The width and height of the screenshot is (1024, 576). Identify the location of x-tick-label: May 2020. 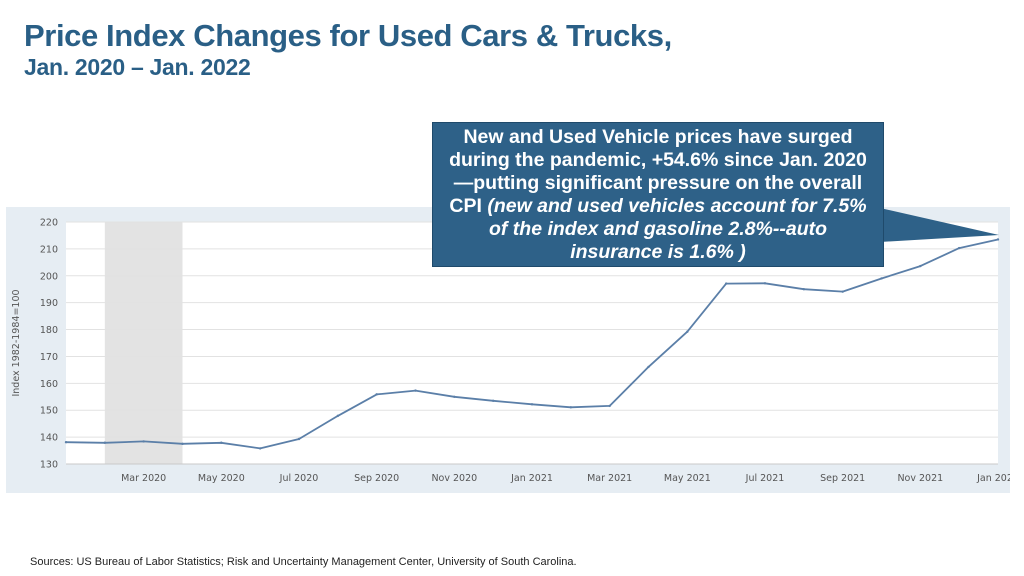
(221, 478).